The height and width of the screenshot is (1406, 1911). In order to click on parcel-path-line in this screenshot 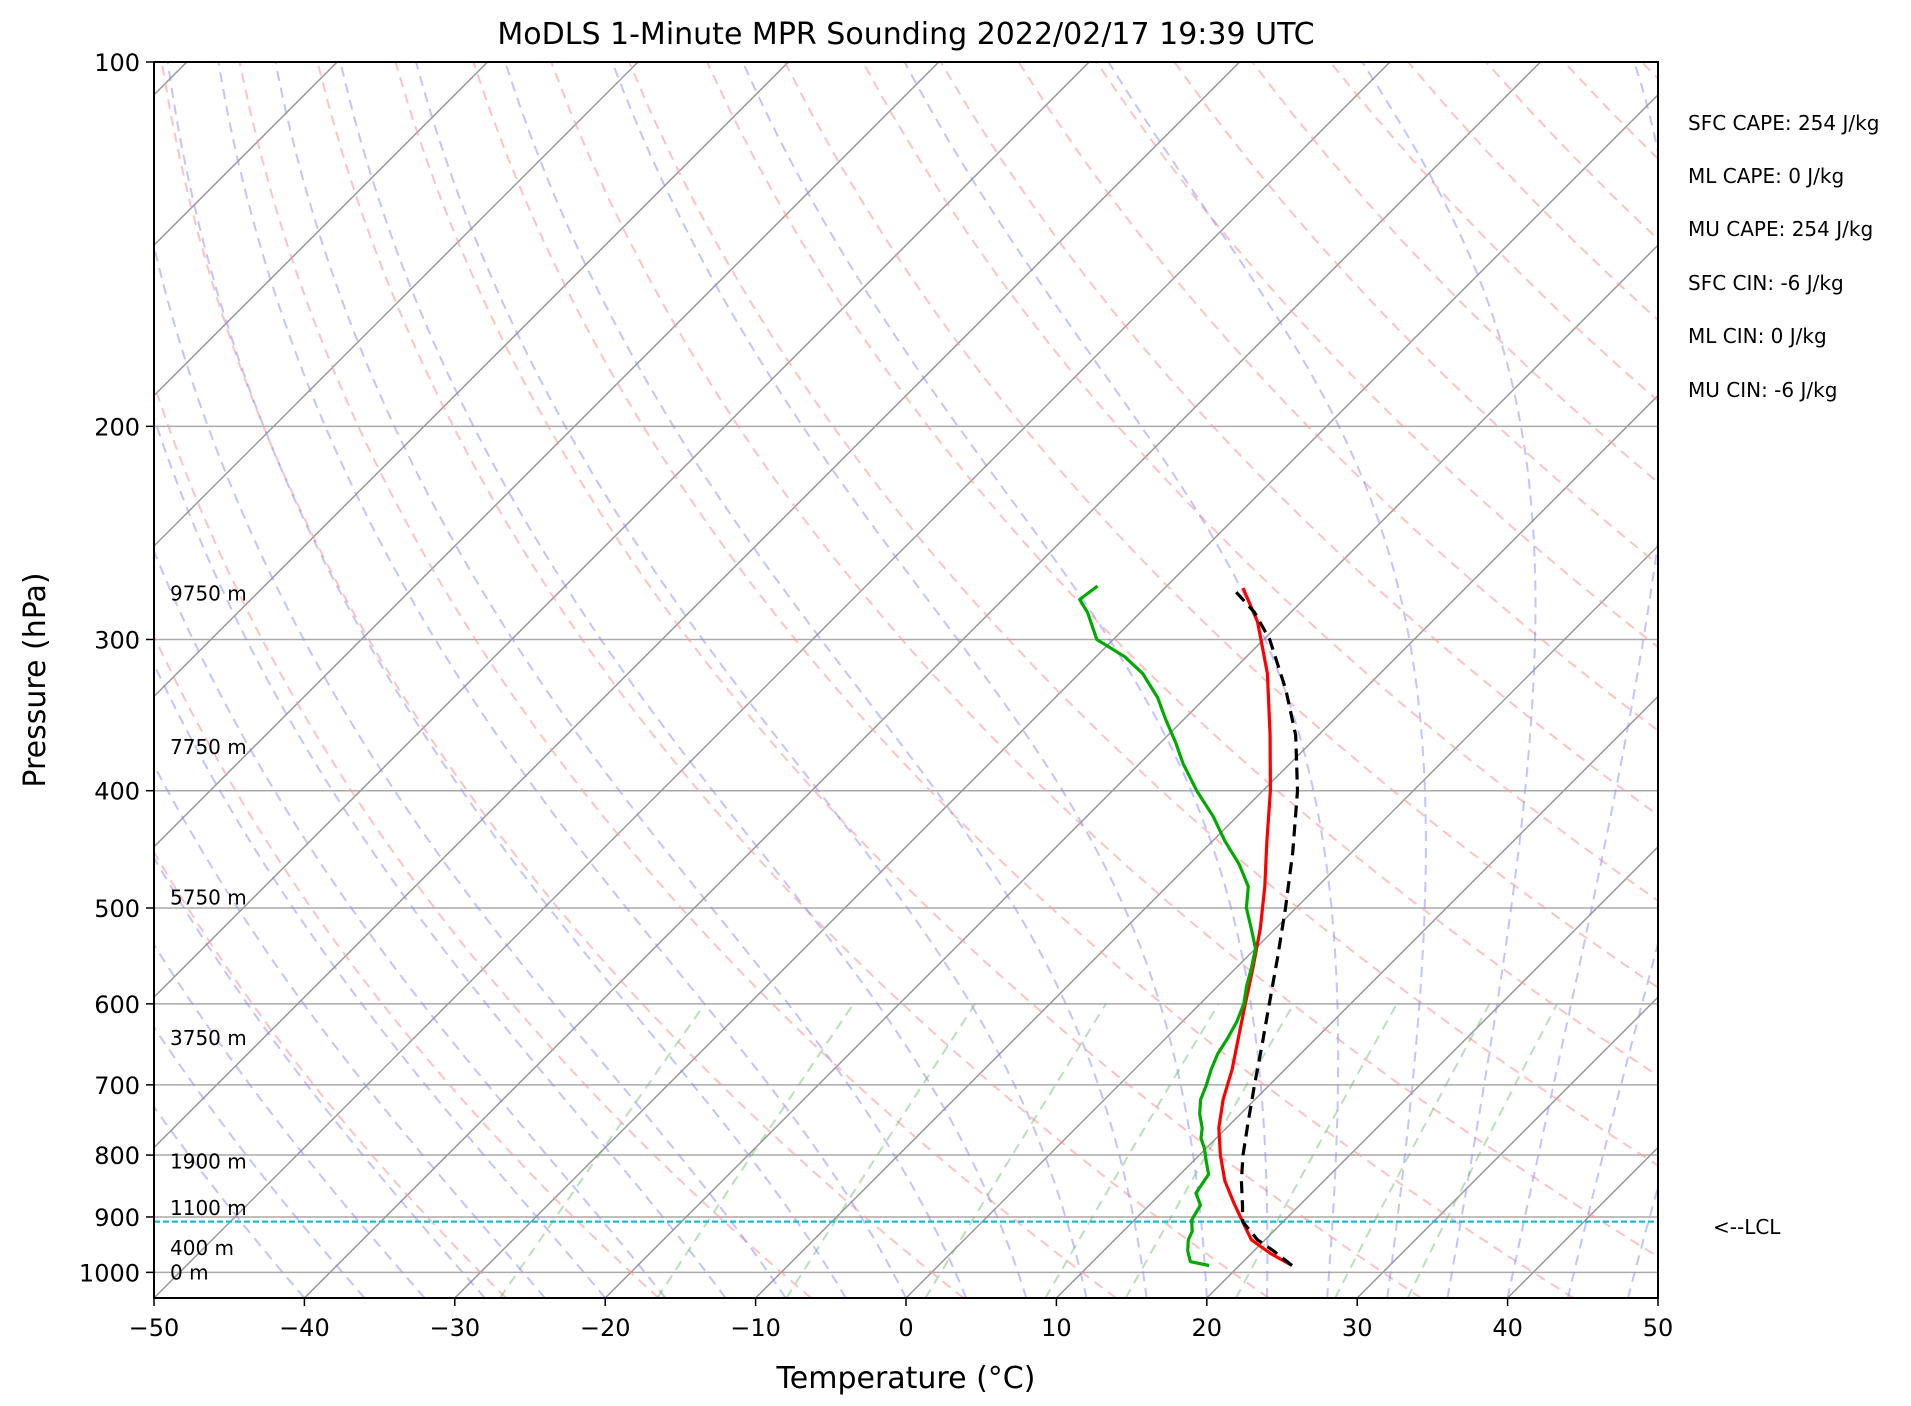, I will do `click(1265, 926)`.